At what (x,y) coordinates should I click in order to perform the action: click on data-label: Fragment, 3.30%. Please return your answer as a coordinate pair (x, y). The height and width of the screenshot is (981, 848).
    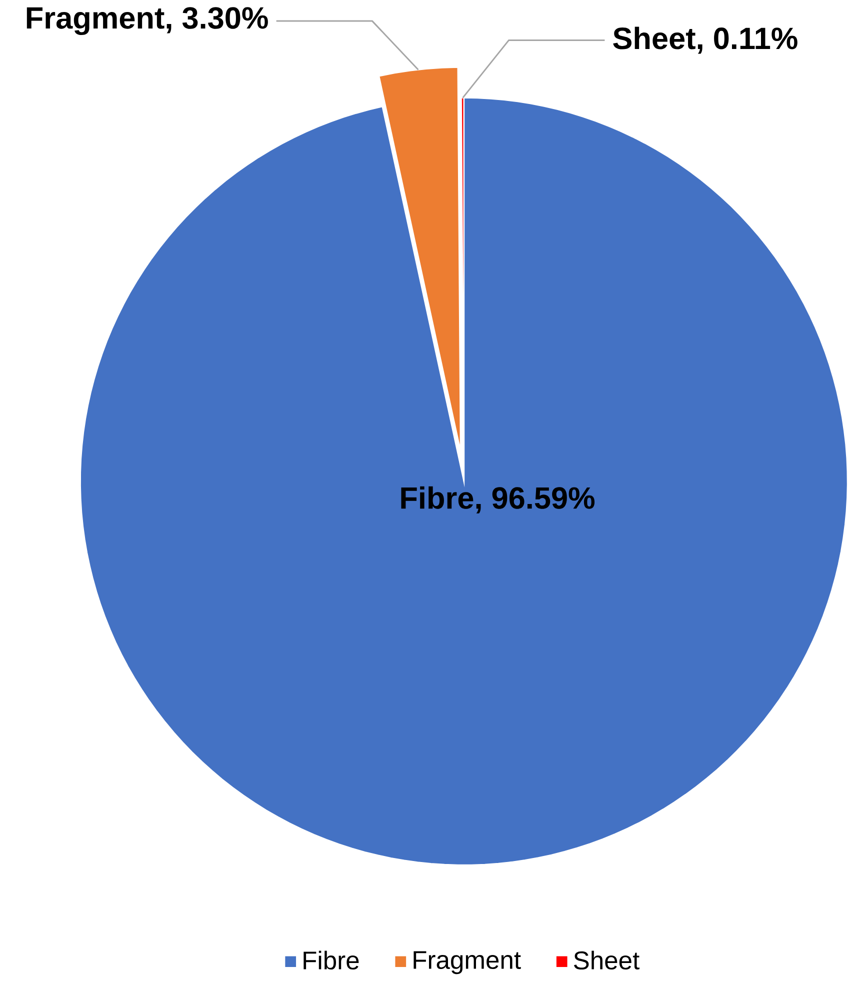
    Looking at the image, I should click on (147, 21).